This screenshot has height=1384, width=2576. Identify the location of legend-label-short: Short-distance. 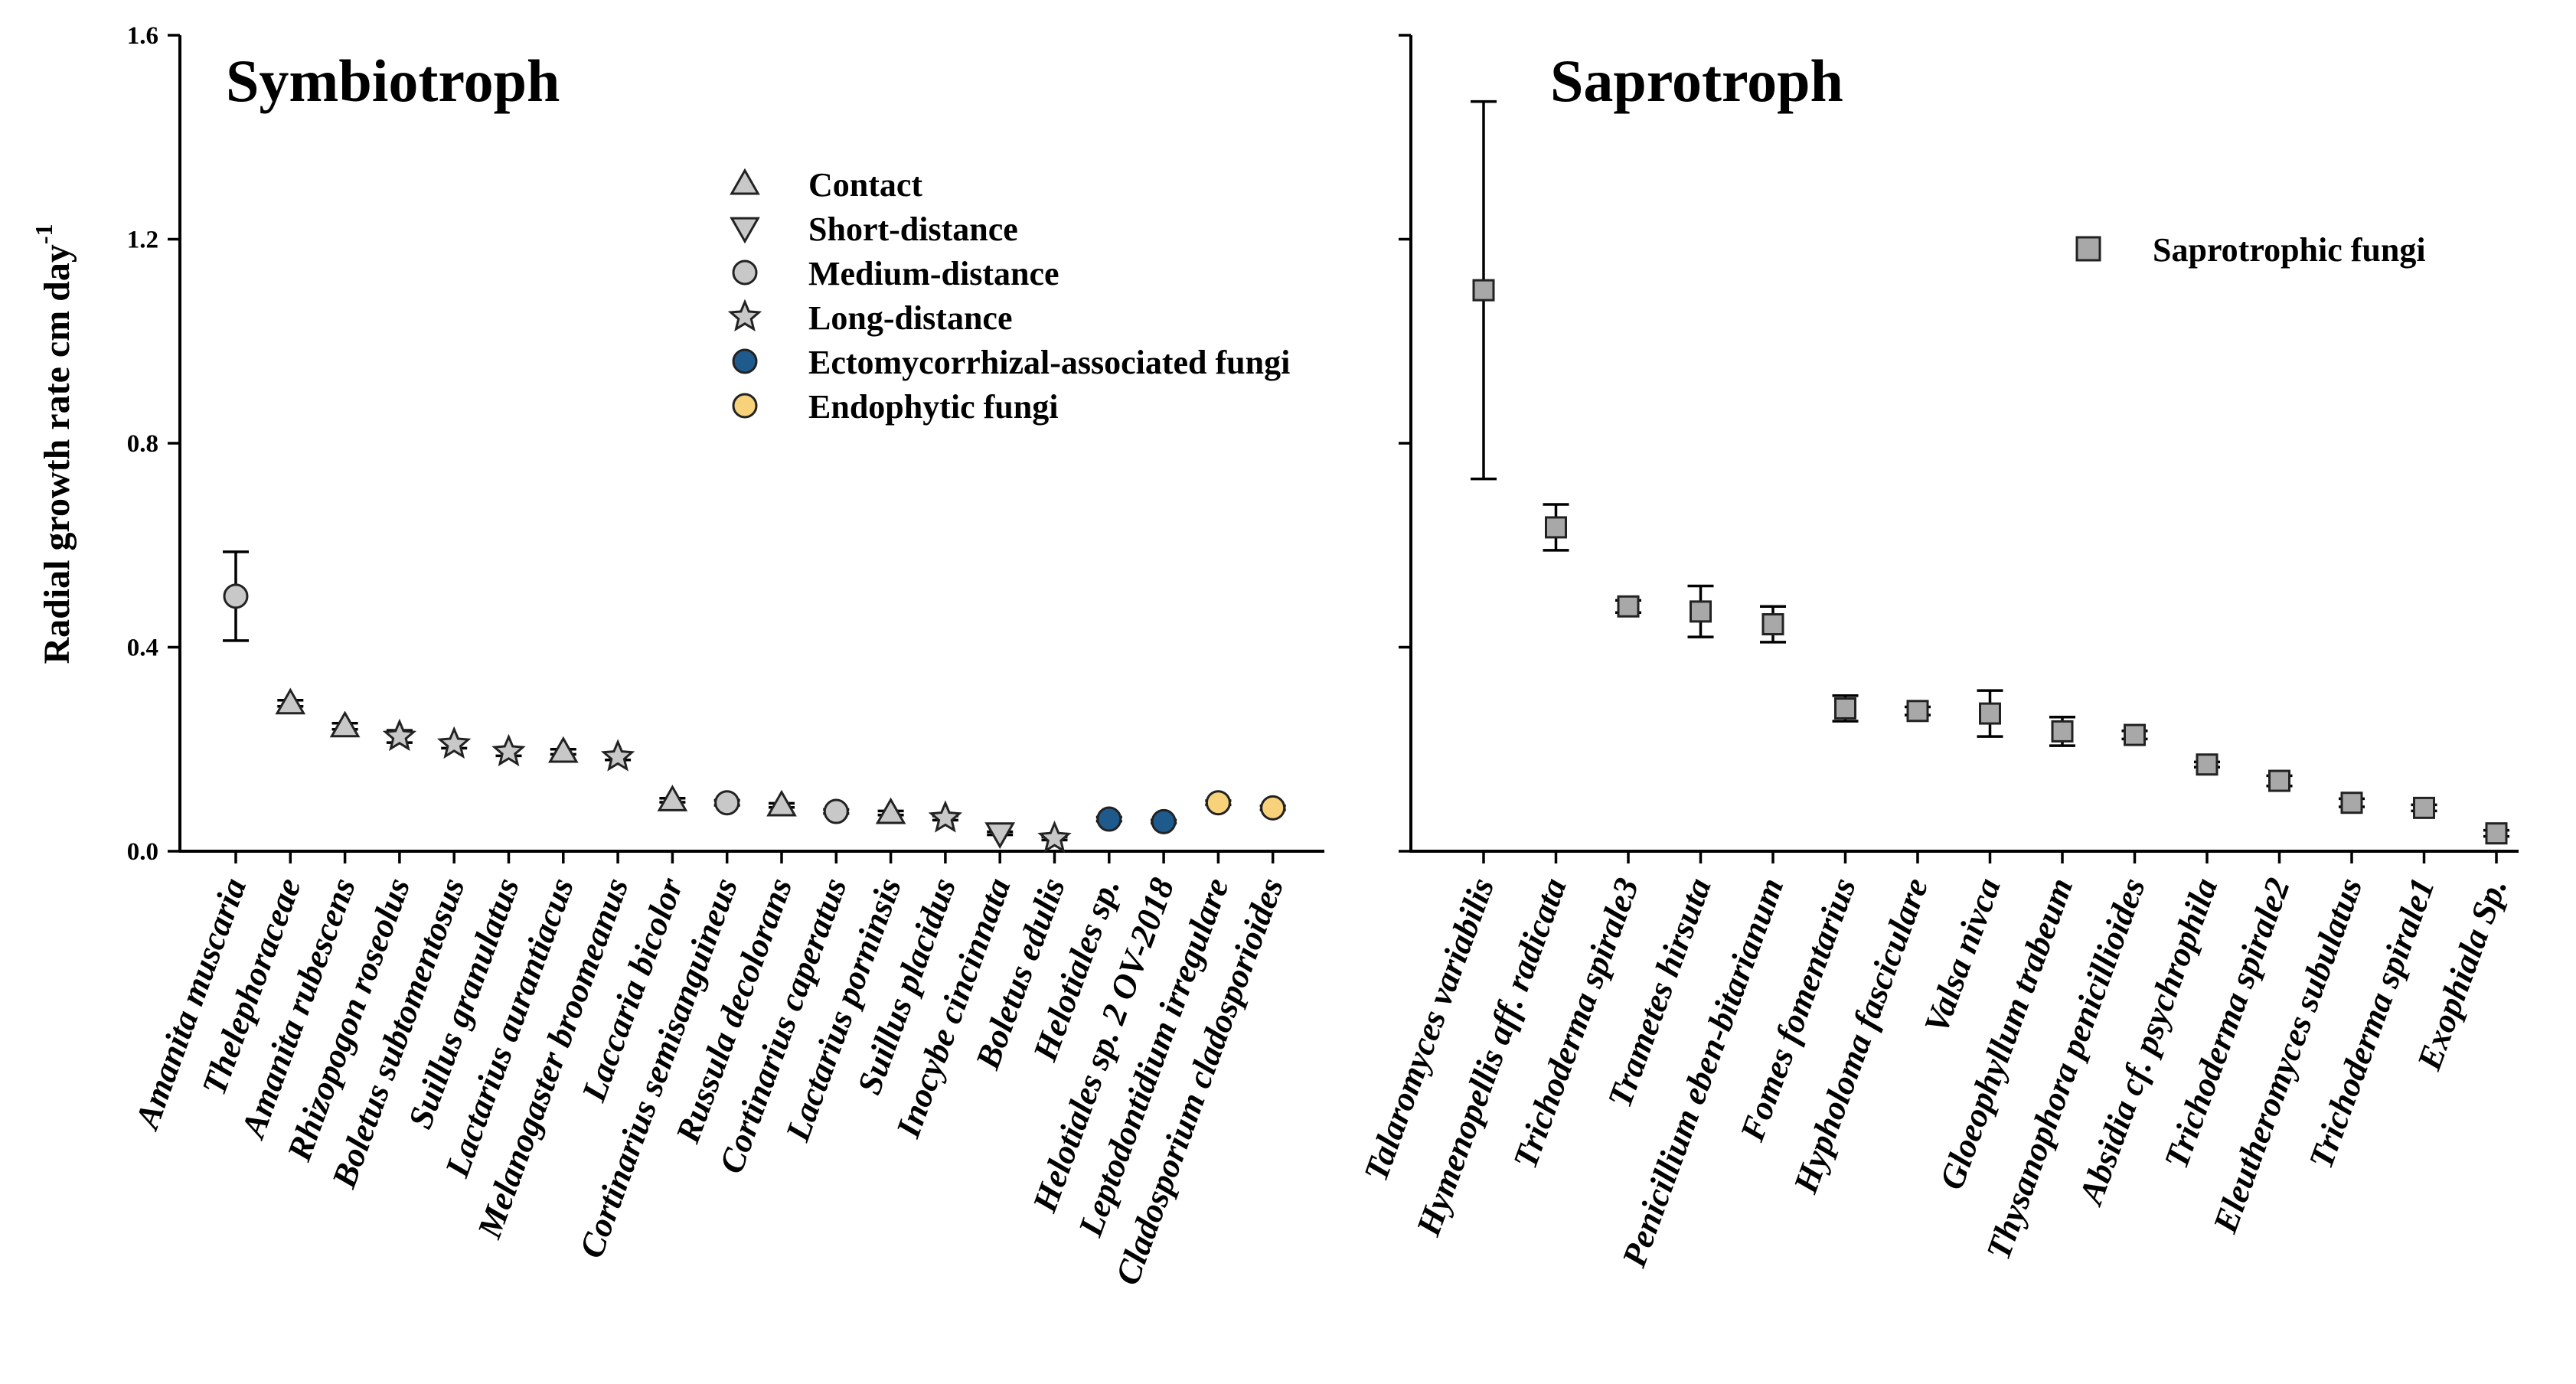
(913, 229).